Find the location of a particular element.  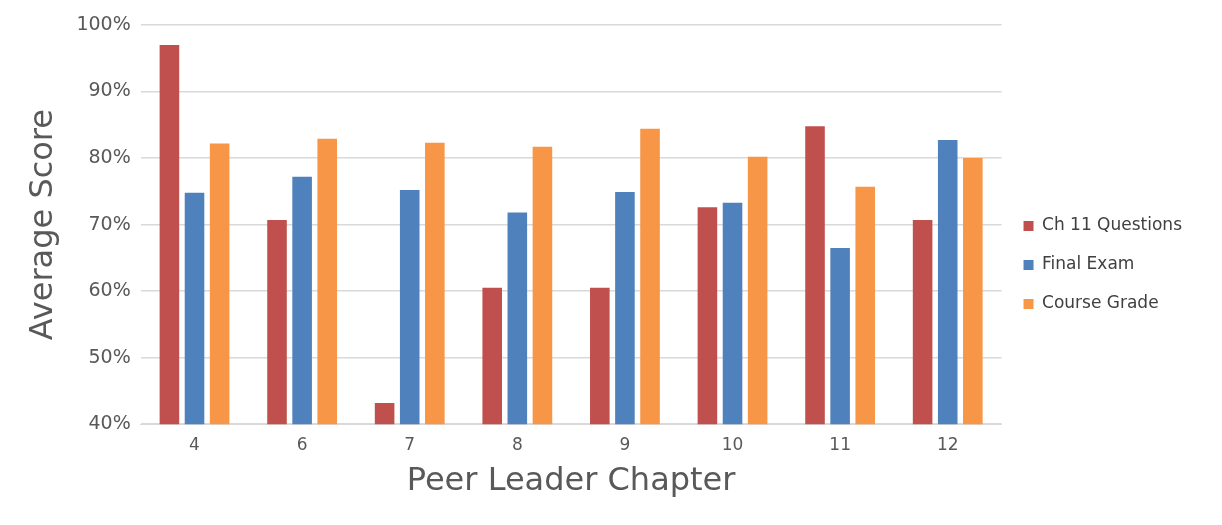

x-tick-label: 4 is located at coordinates (194, 443).